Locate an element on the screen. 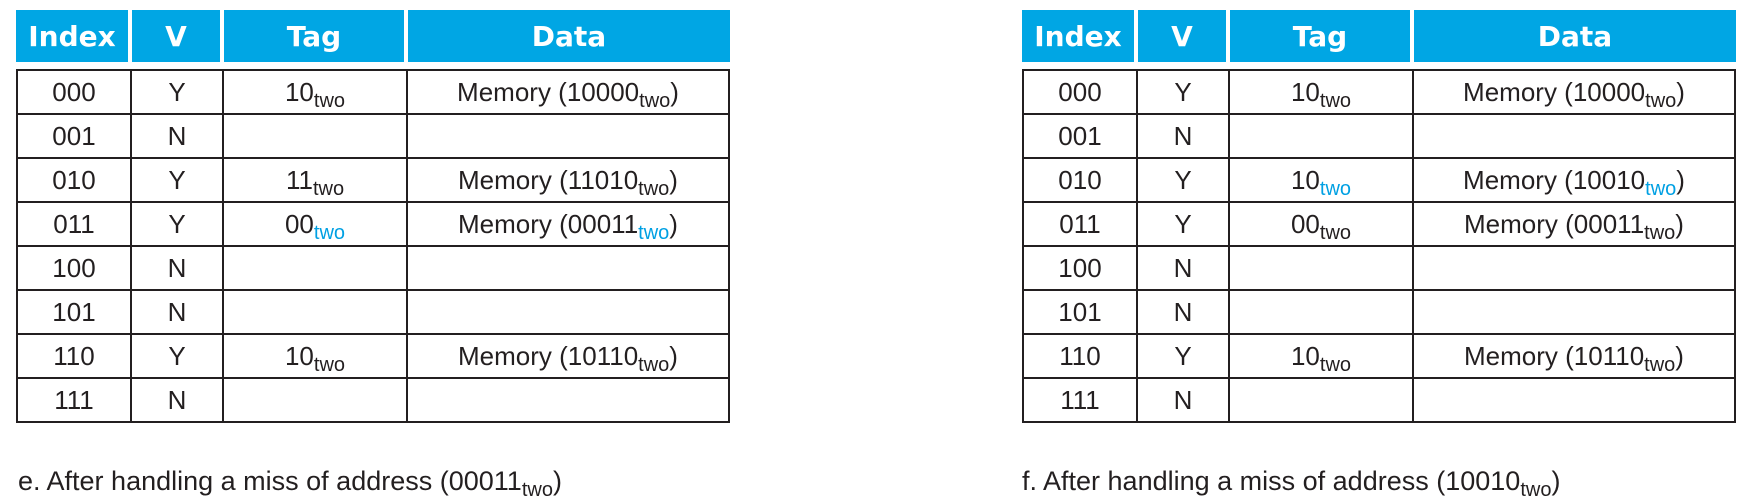 Image resolution: width=1737 pixels, height=501 pixels. table-row: 110 Y 10two Memory (10110two) is located at coordinates (373, 357).